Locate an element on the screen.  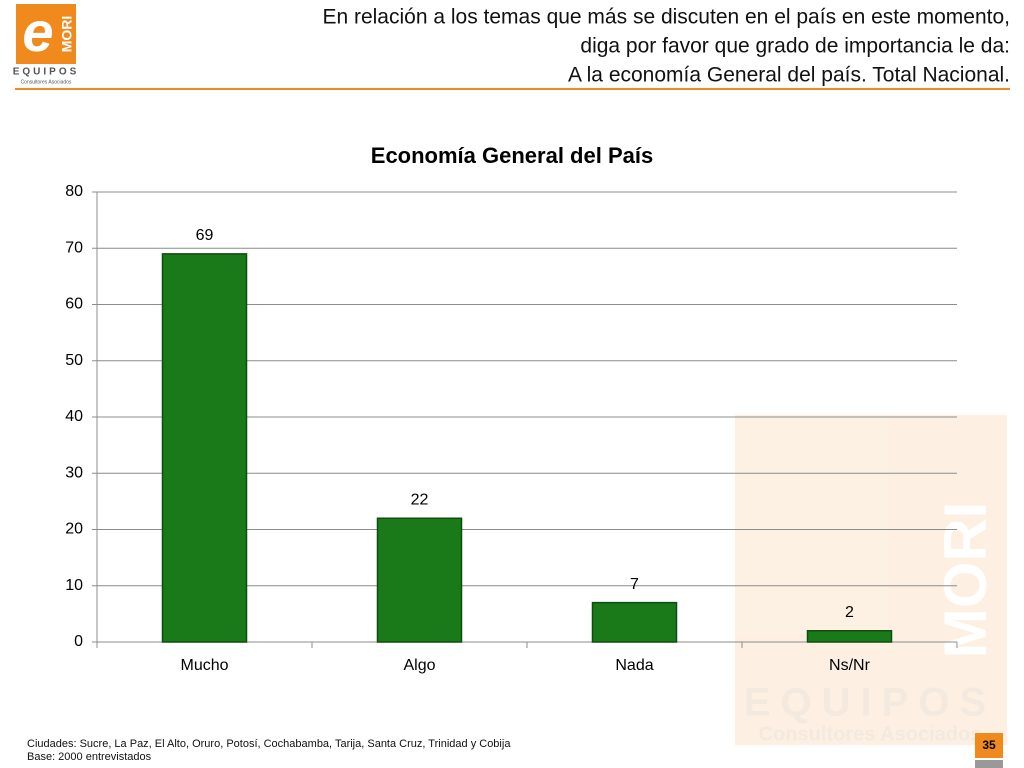
page-number: 35 is located at coordinates (989, 745).